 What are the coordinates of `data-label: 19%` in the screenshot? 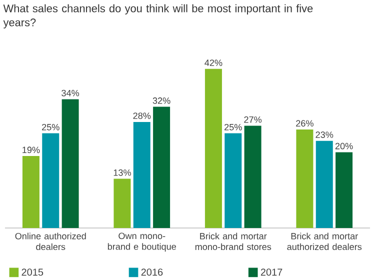 It's located at (31, 150).